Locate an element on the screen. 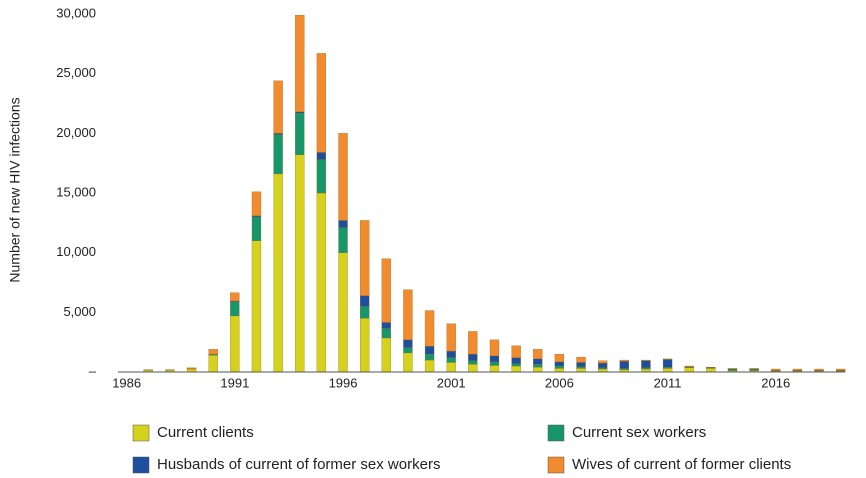 The image size is (866, 478). y-tick-label: 15,000 is located at coordinates (76, 191).